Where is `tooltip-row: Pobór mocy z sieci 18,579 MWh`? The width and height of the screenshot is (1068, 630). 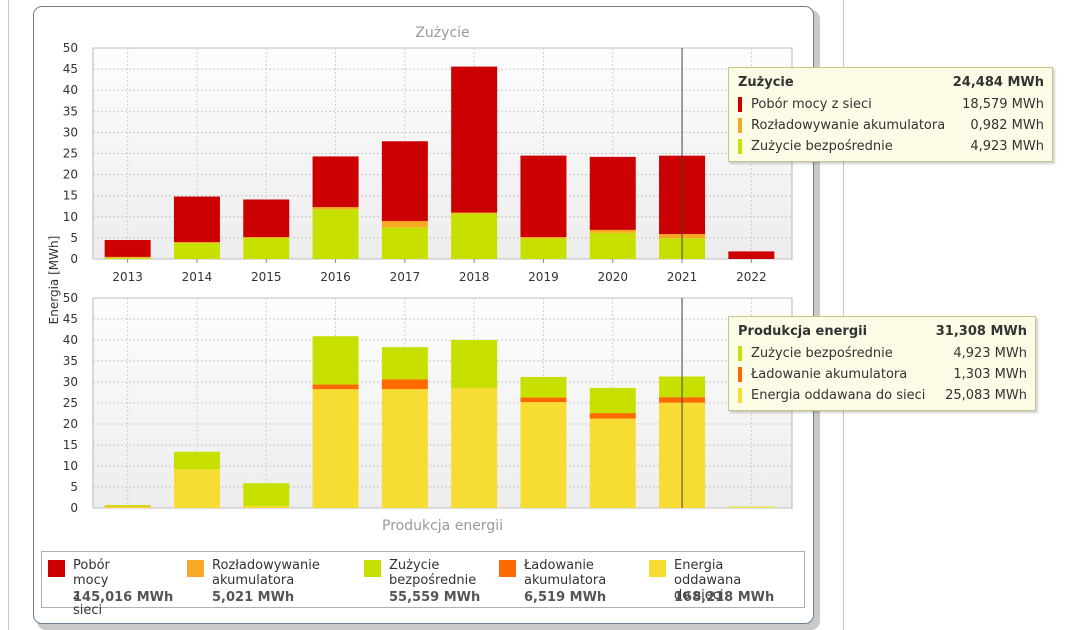
tooltip-row: Pobór mocy z sieci 18,579 MWh is located at coordinates (891, 104).